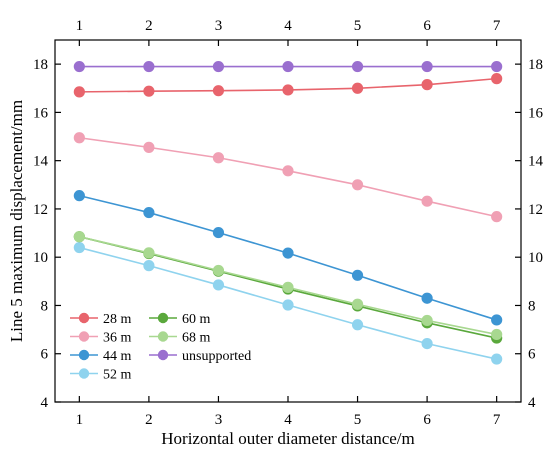 The height and width of the screenshot is (458, 550). What do you see at coordinates (535, 210) in the screenshot?
I see `y-tick-label-right: 12` at bounding box center [535, 210].